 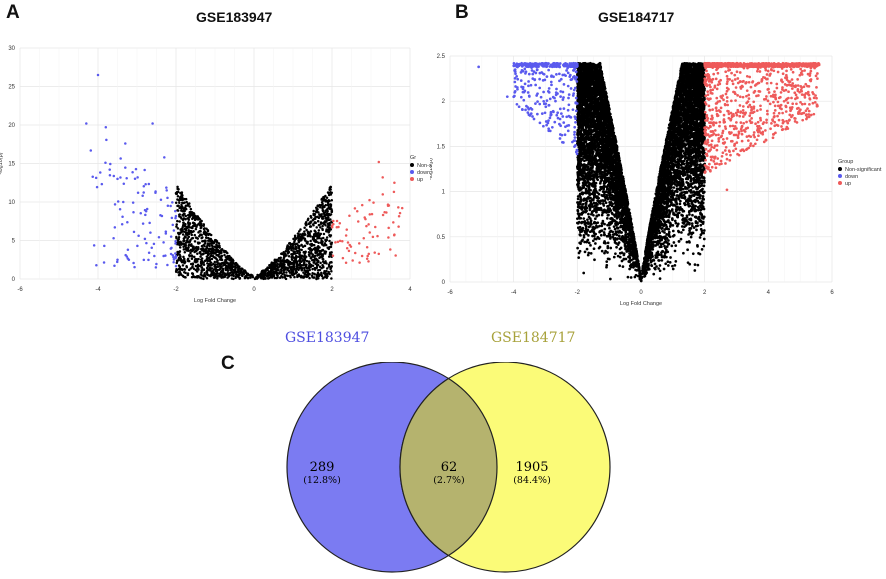 I want to click on legend-entry: down, so click(x=423, y=173).